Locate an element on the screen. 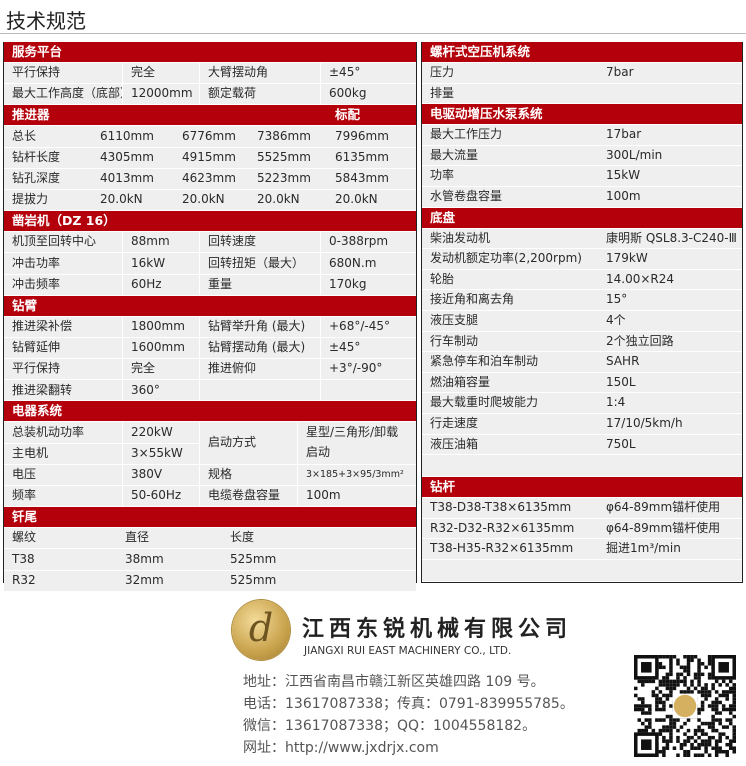 The width and height of the screenshot is (746, 766). qr-code is located at coordinates (685, 706).